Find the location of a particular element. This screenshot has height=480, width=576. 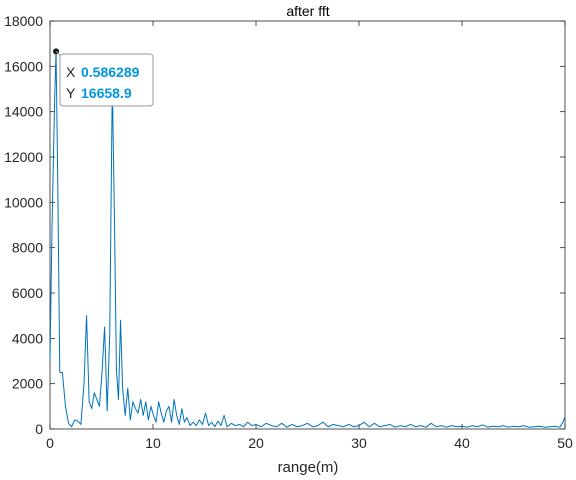

datatip-x-value: 0.586289 is located at coordinates (110, 72).